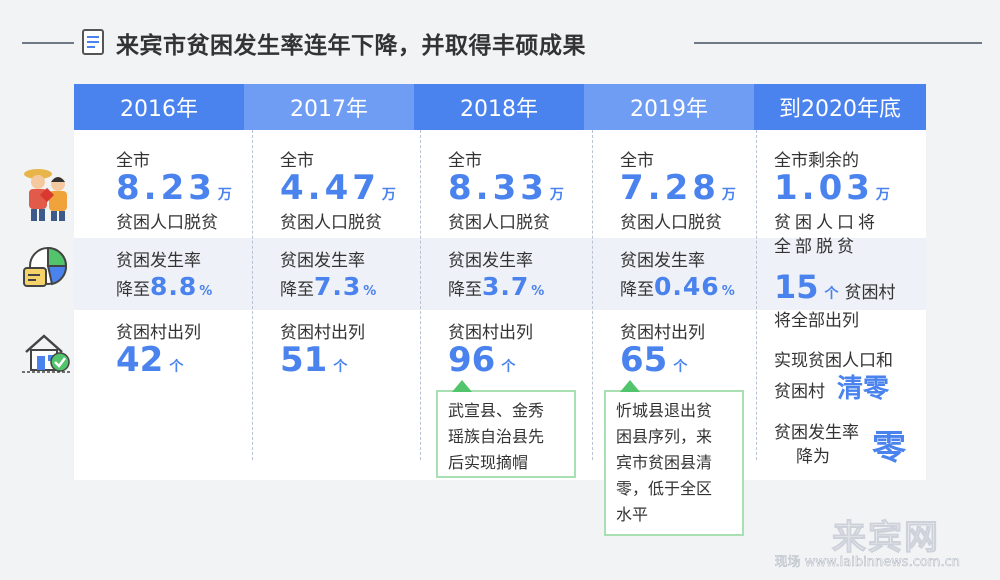  Describe the element at coordinates (506, 188) in the screenshot. I see `pop-value: 8.33 万` at that location.